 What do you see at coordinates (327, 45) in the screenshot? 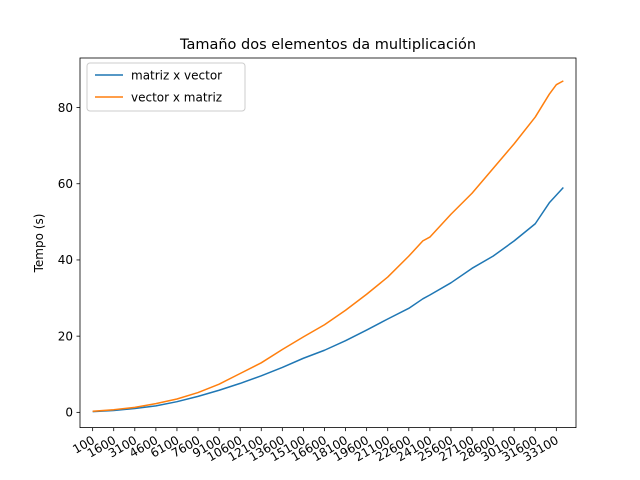
I see `chart-title: Tamaño dos elementos da multiplicación` at bounding box center [327, 45].